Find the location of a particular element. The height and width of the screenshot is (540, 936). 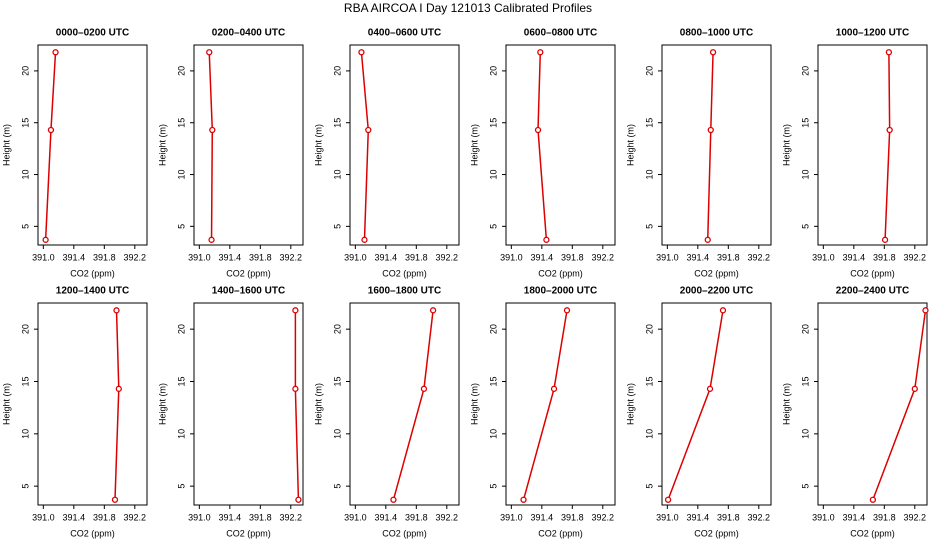

panel-title: 0200–0400 UTC is located at coordinates (248, 33).